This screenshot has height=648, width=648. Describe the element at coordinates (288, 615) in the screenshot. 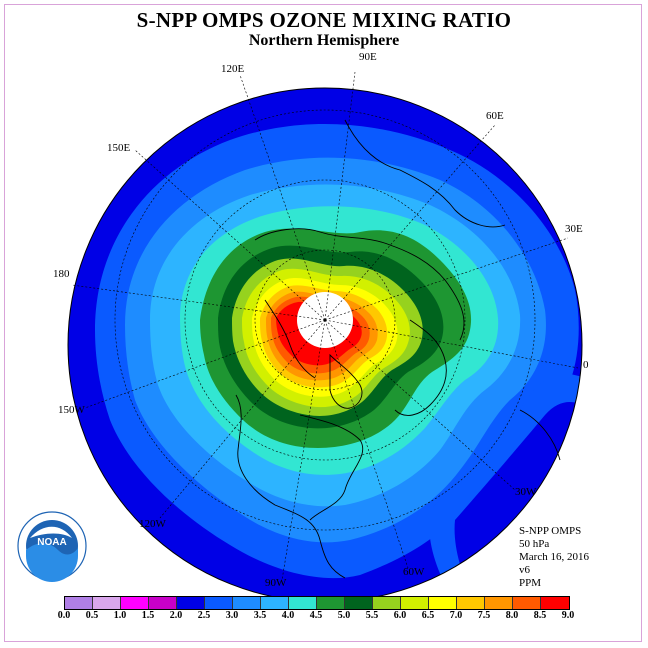

I see `colorbar-tick-label: 4.0` at that location.